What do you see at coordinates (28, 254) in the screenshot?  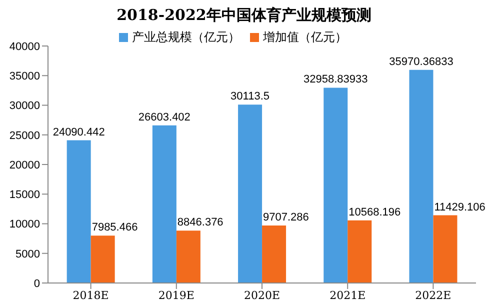 I see `y-tick-label: 5000` at bounding box center [28, 254].